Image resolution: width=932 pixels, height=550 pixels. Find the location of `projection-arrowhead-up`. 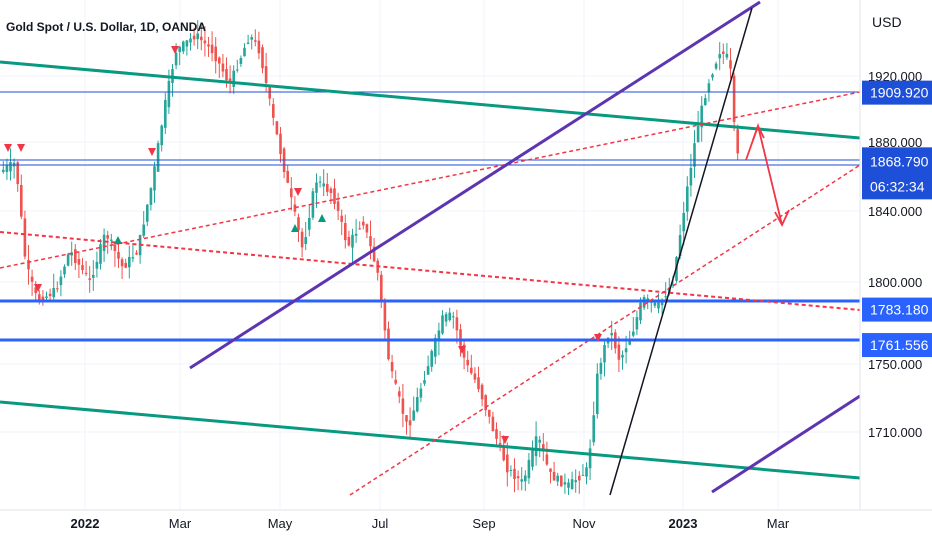

projection-arrowhead-up is located at coordinates (758, 132).